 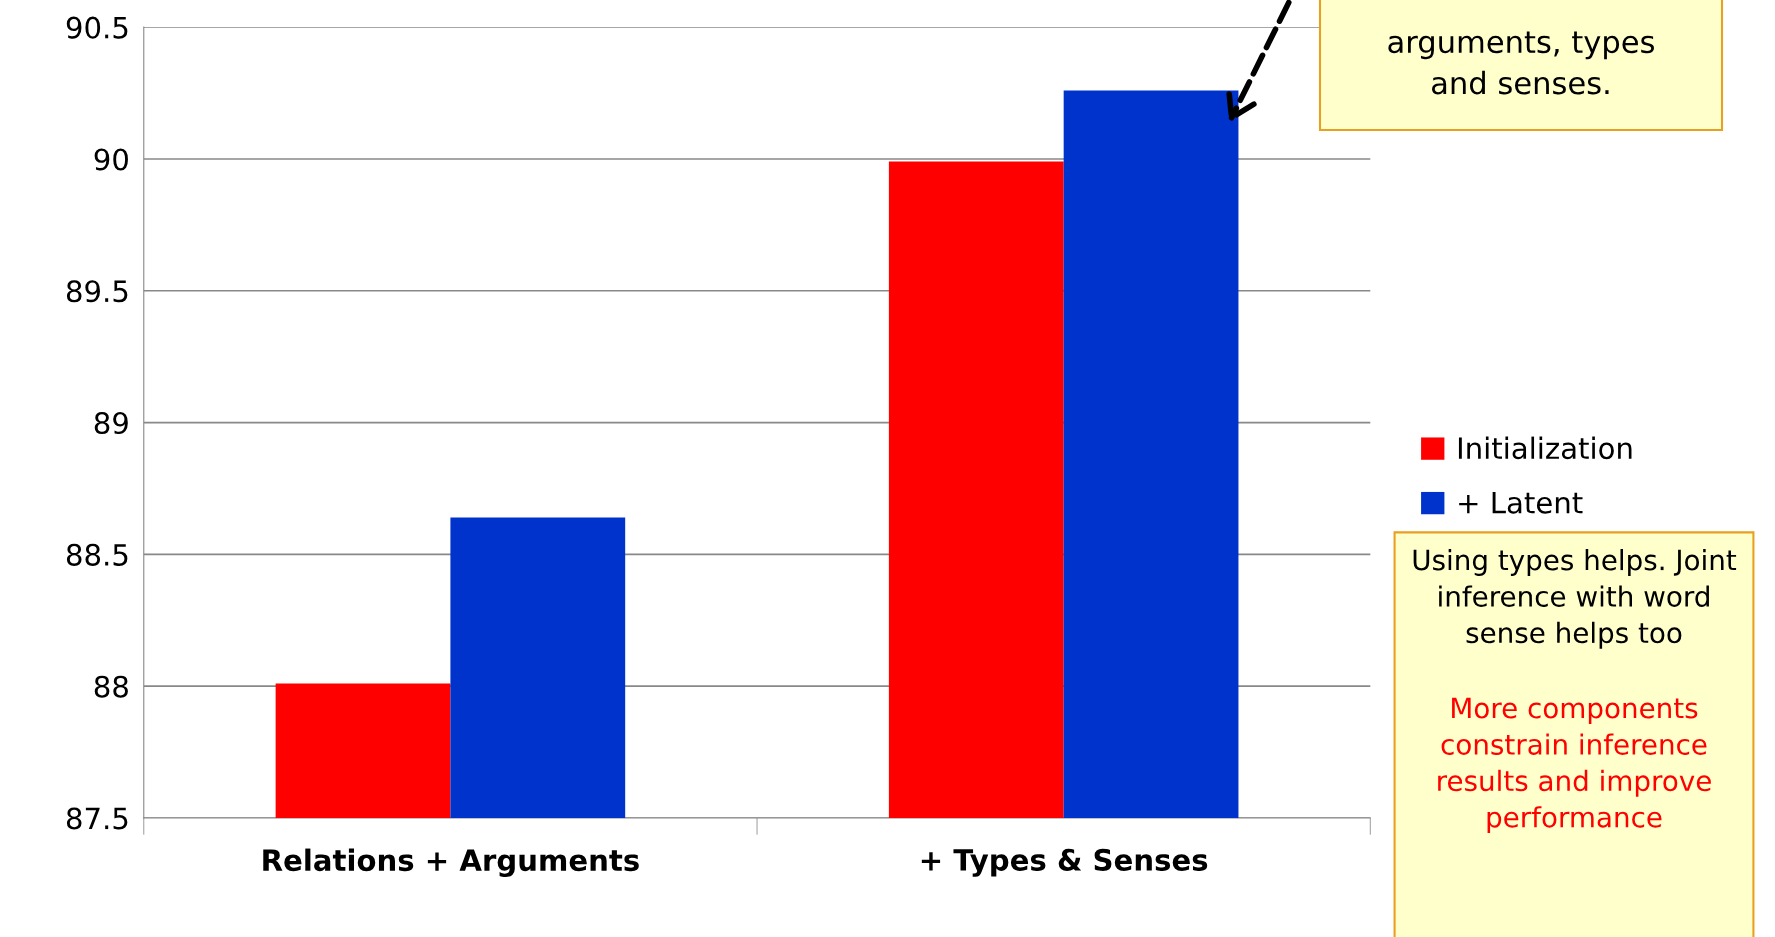 What do you see at coordinates (1545, 448) in the screenshot?
I see `legend-label: Initialization` at bounding box center [1545, 448].